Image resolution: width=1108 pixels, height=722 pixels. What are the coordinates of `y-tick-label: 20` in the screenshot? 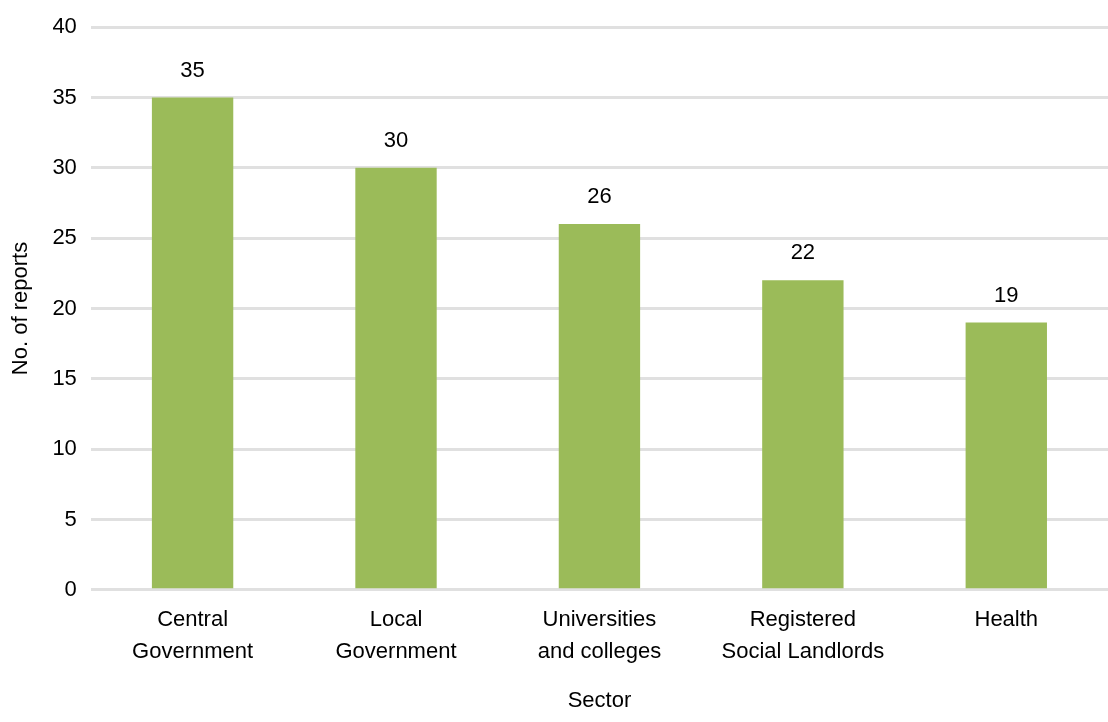 It's located at (64, 307).